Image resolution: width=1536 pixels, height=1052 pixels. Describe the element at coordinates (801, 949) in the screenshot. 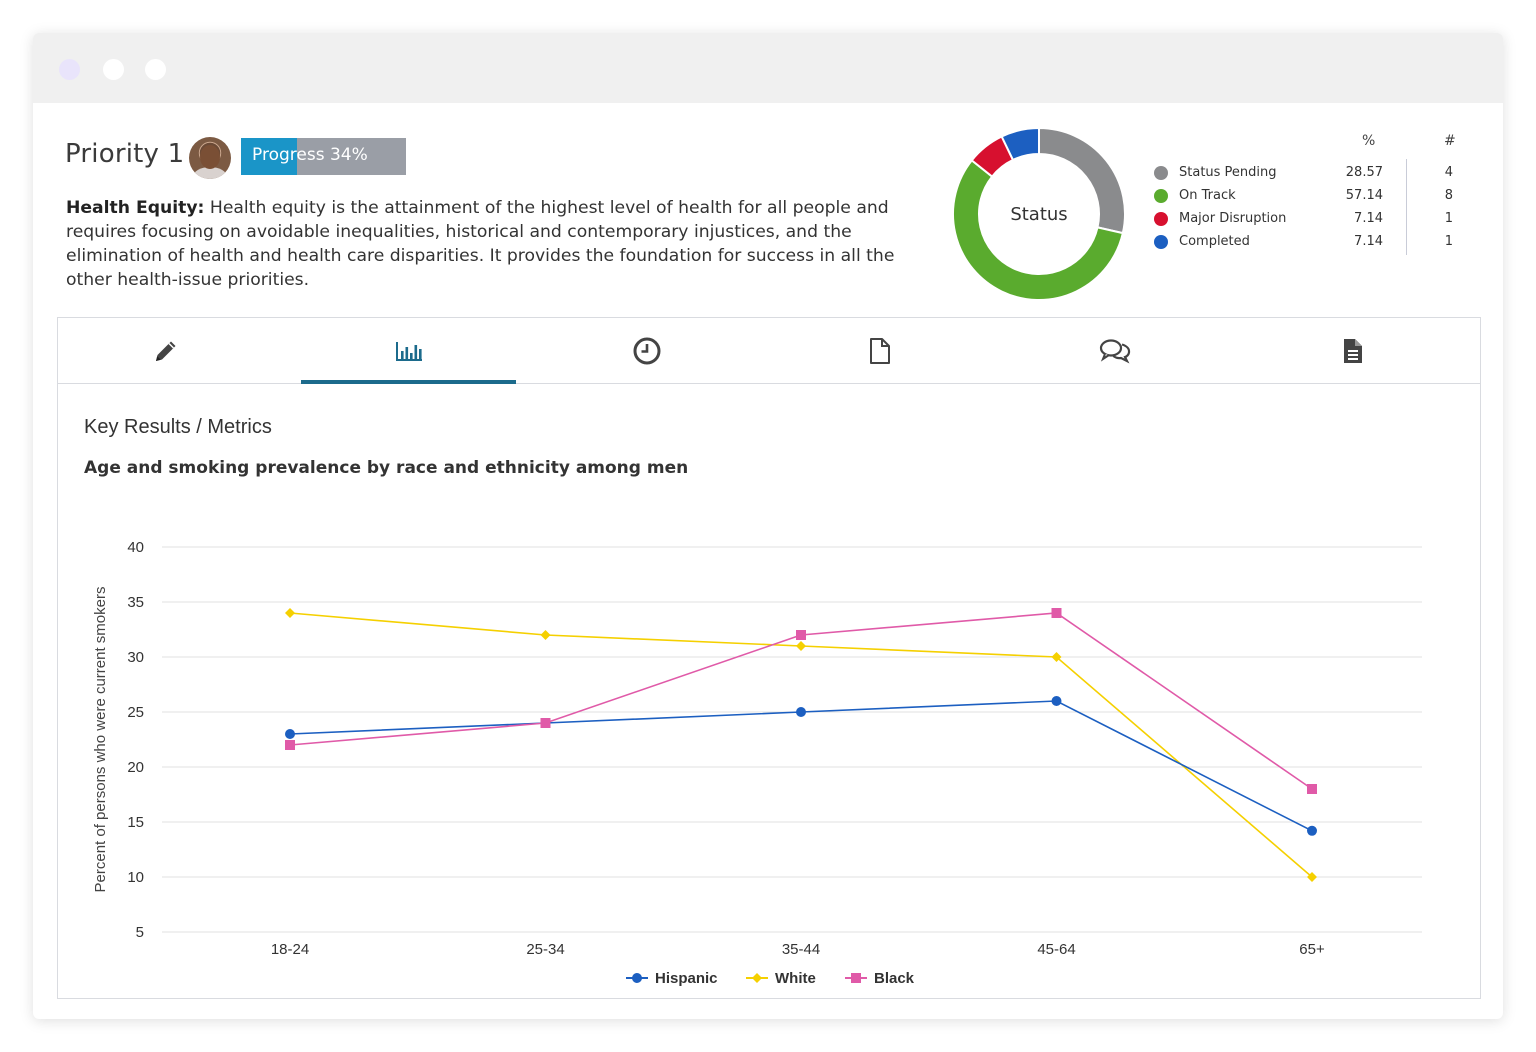

I see `x-tick-label: 35-44` at that location.